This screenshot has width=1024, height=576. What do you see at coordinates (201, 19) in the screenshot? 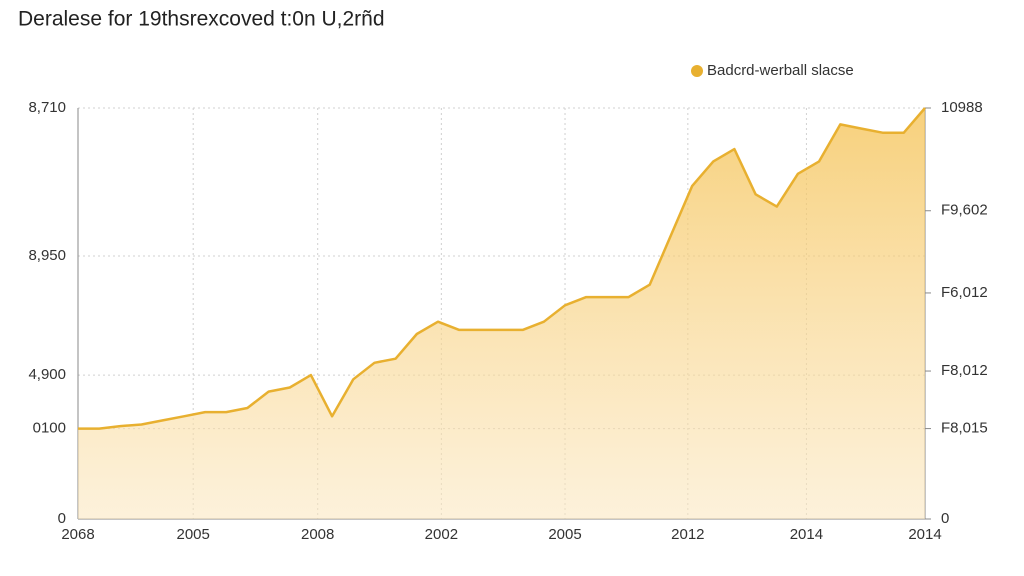
I see `chart-title: Deralese for 19thsrexcoved t:0n U,2rñd` at bounding box center [201, 19].